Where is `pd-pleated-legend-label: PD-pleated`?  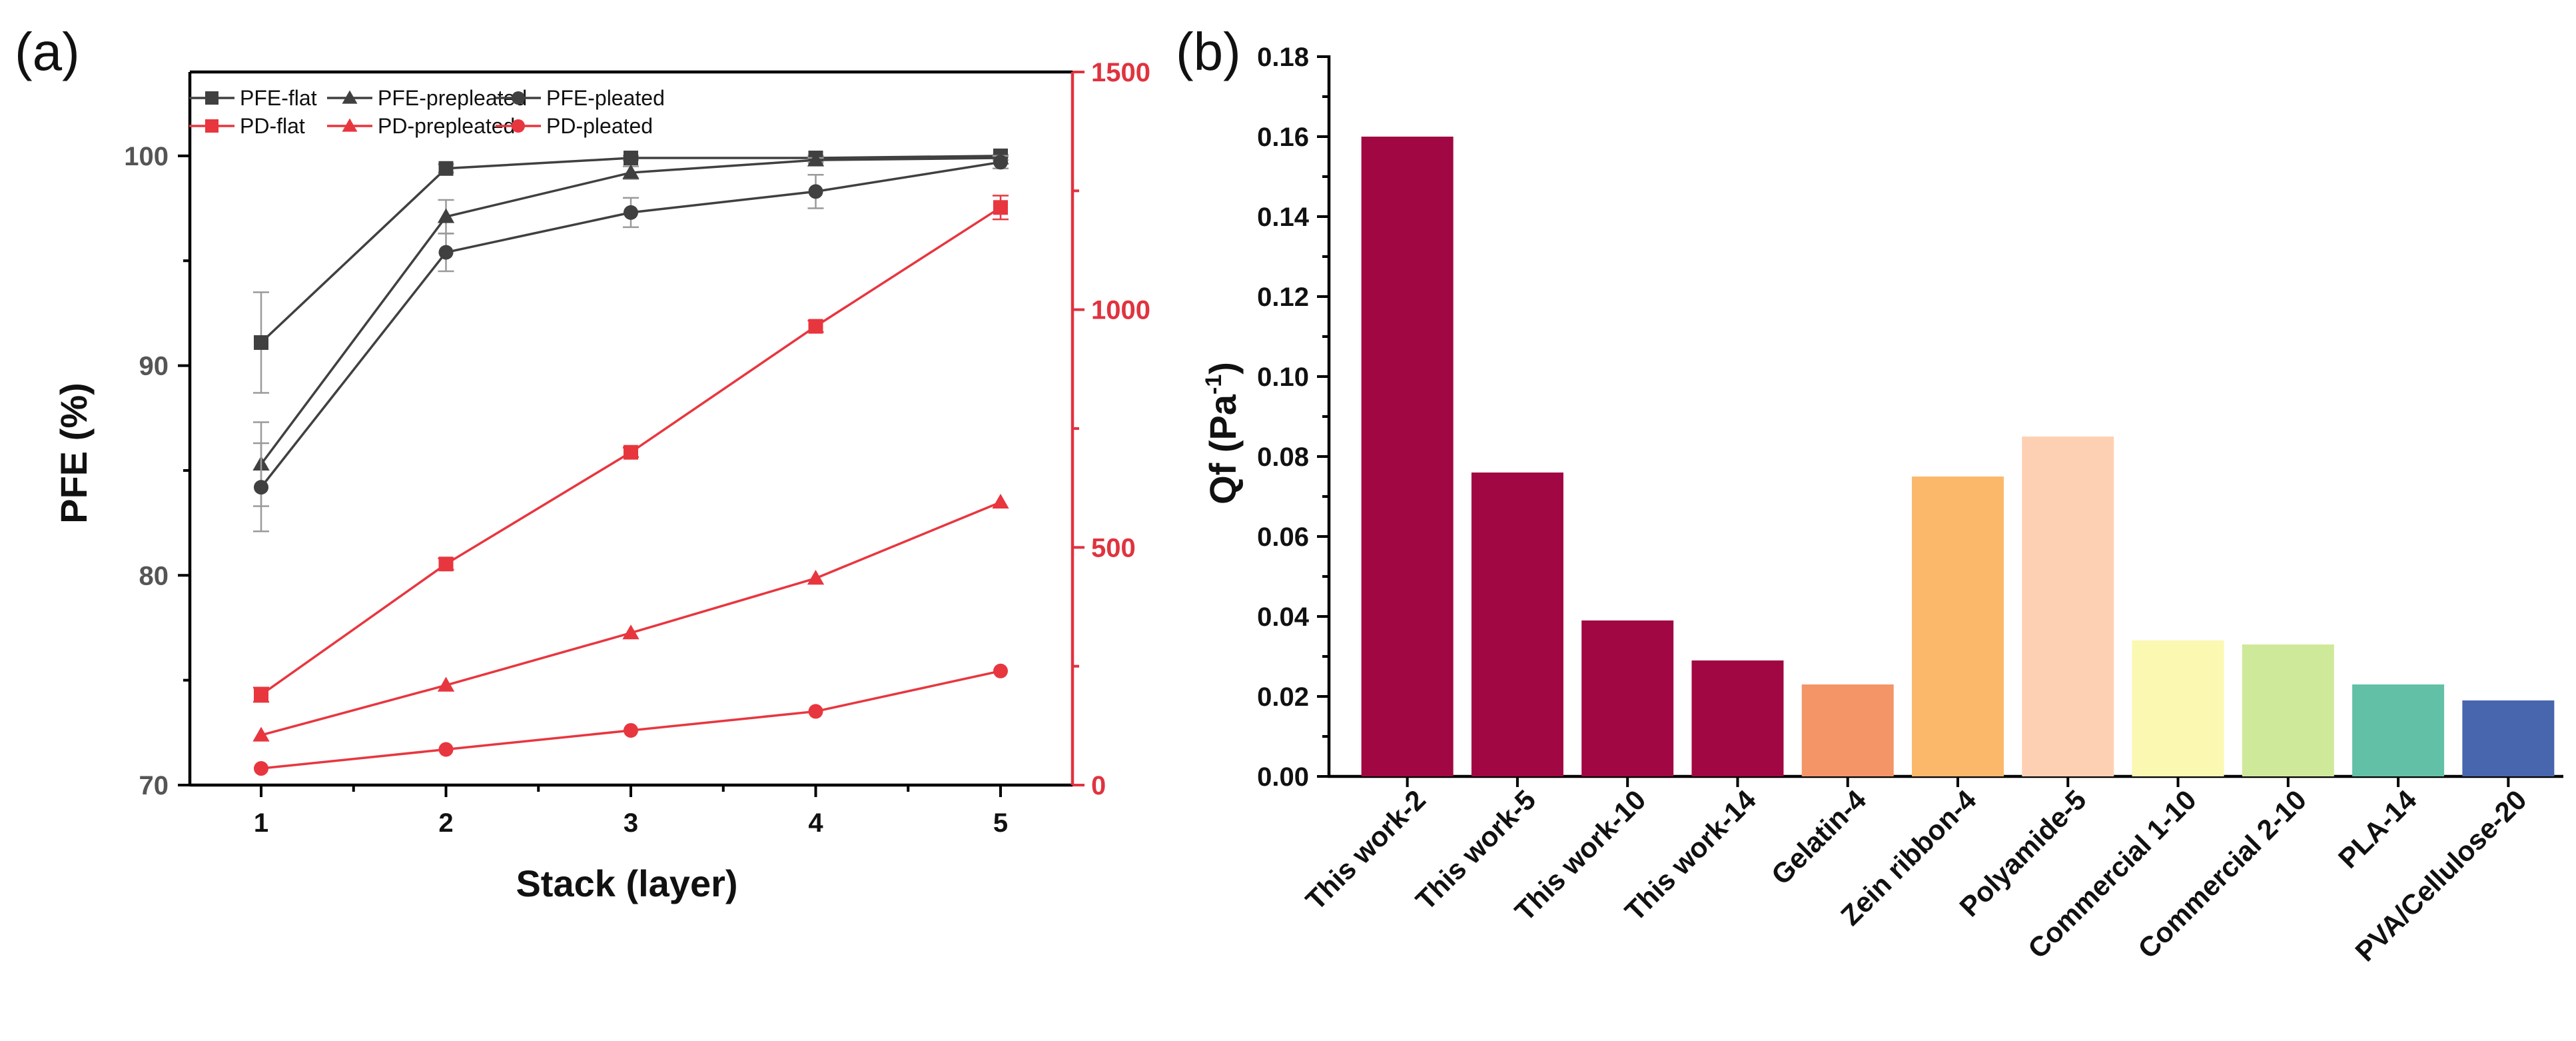 pd-pleated-legend-label: PD-pleated is located at coordinates (599, 126).